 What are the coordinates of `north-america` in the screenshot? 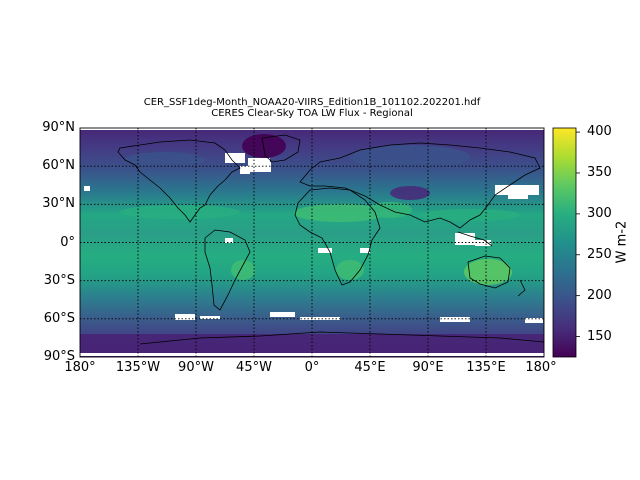 It's located at (179, 181).